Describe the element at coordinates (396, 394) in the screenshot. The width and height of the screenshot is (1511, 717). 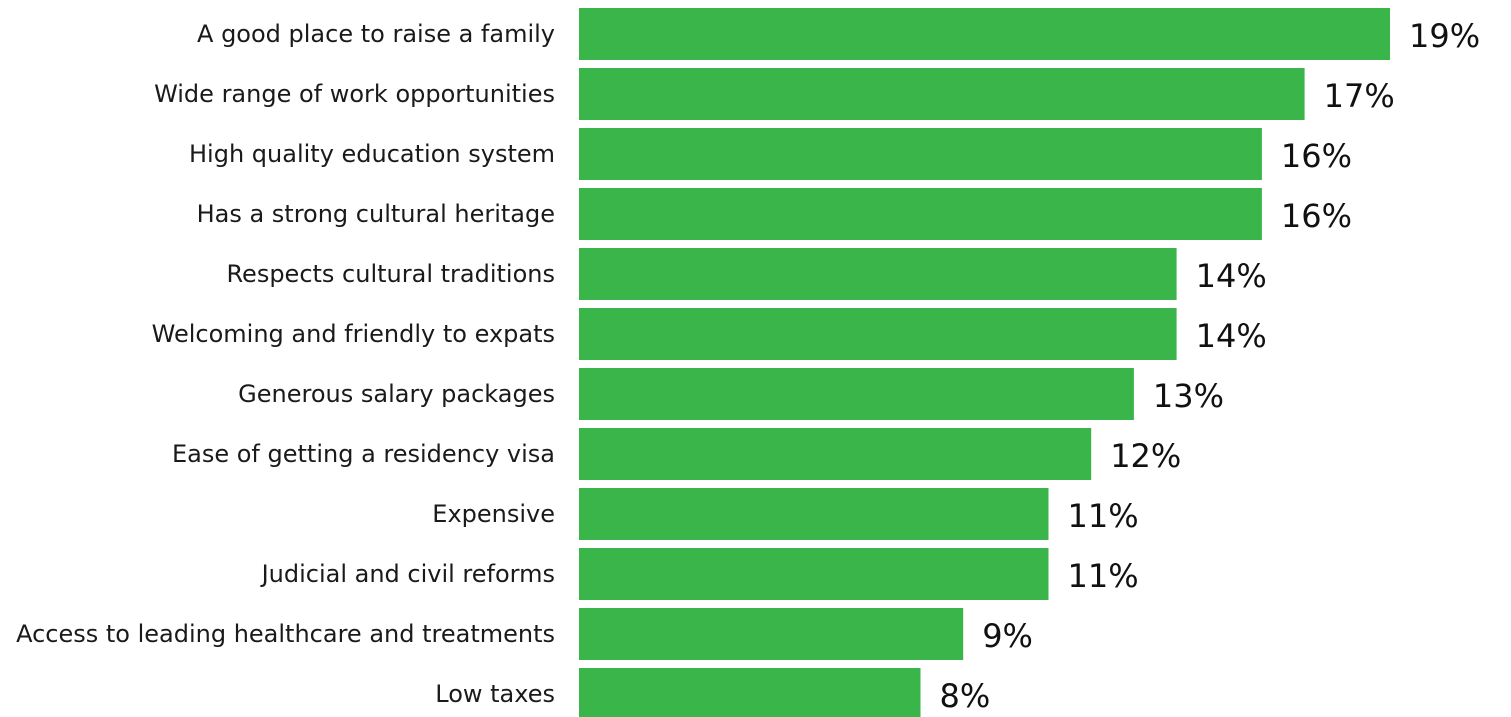
I see `category-label: Generous salary packages` at that location.